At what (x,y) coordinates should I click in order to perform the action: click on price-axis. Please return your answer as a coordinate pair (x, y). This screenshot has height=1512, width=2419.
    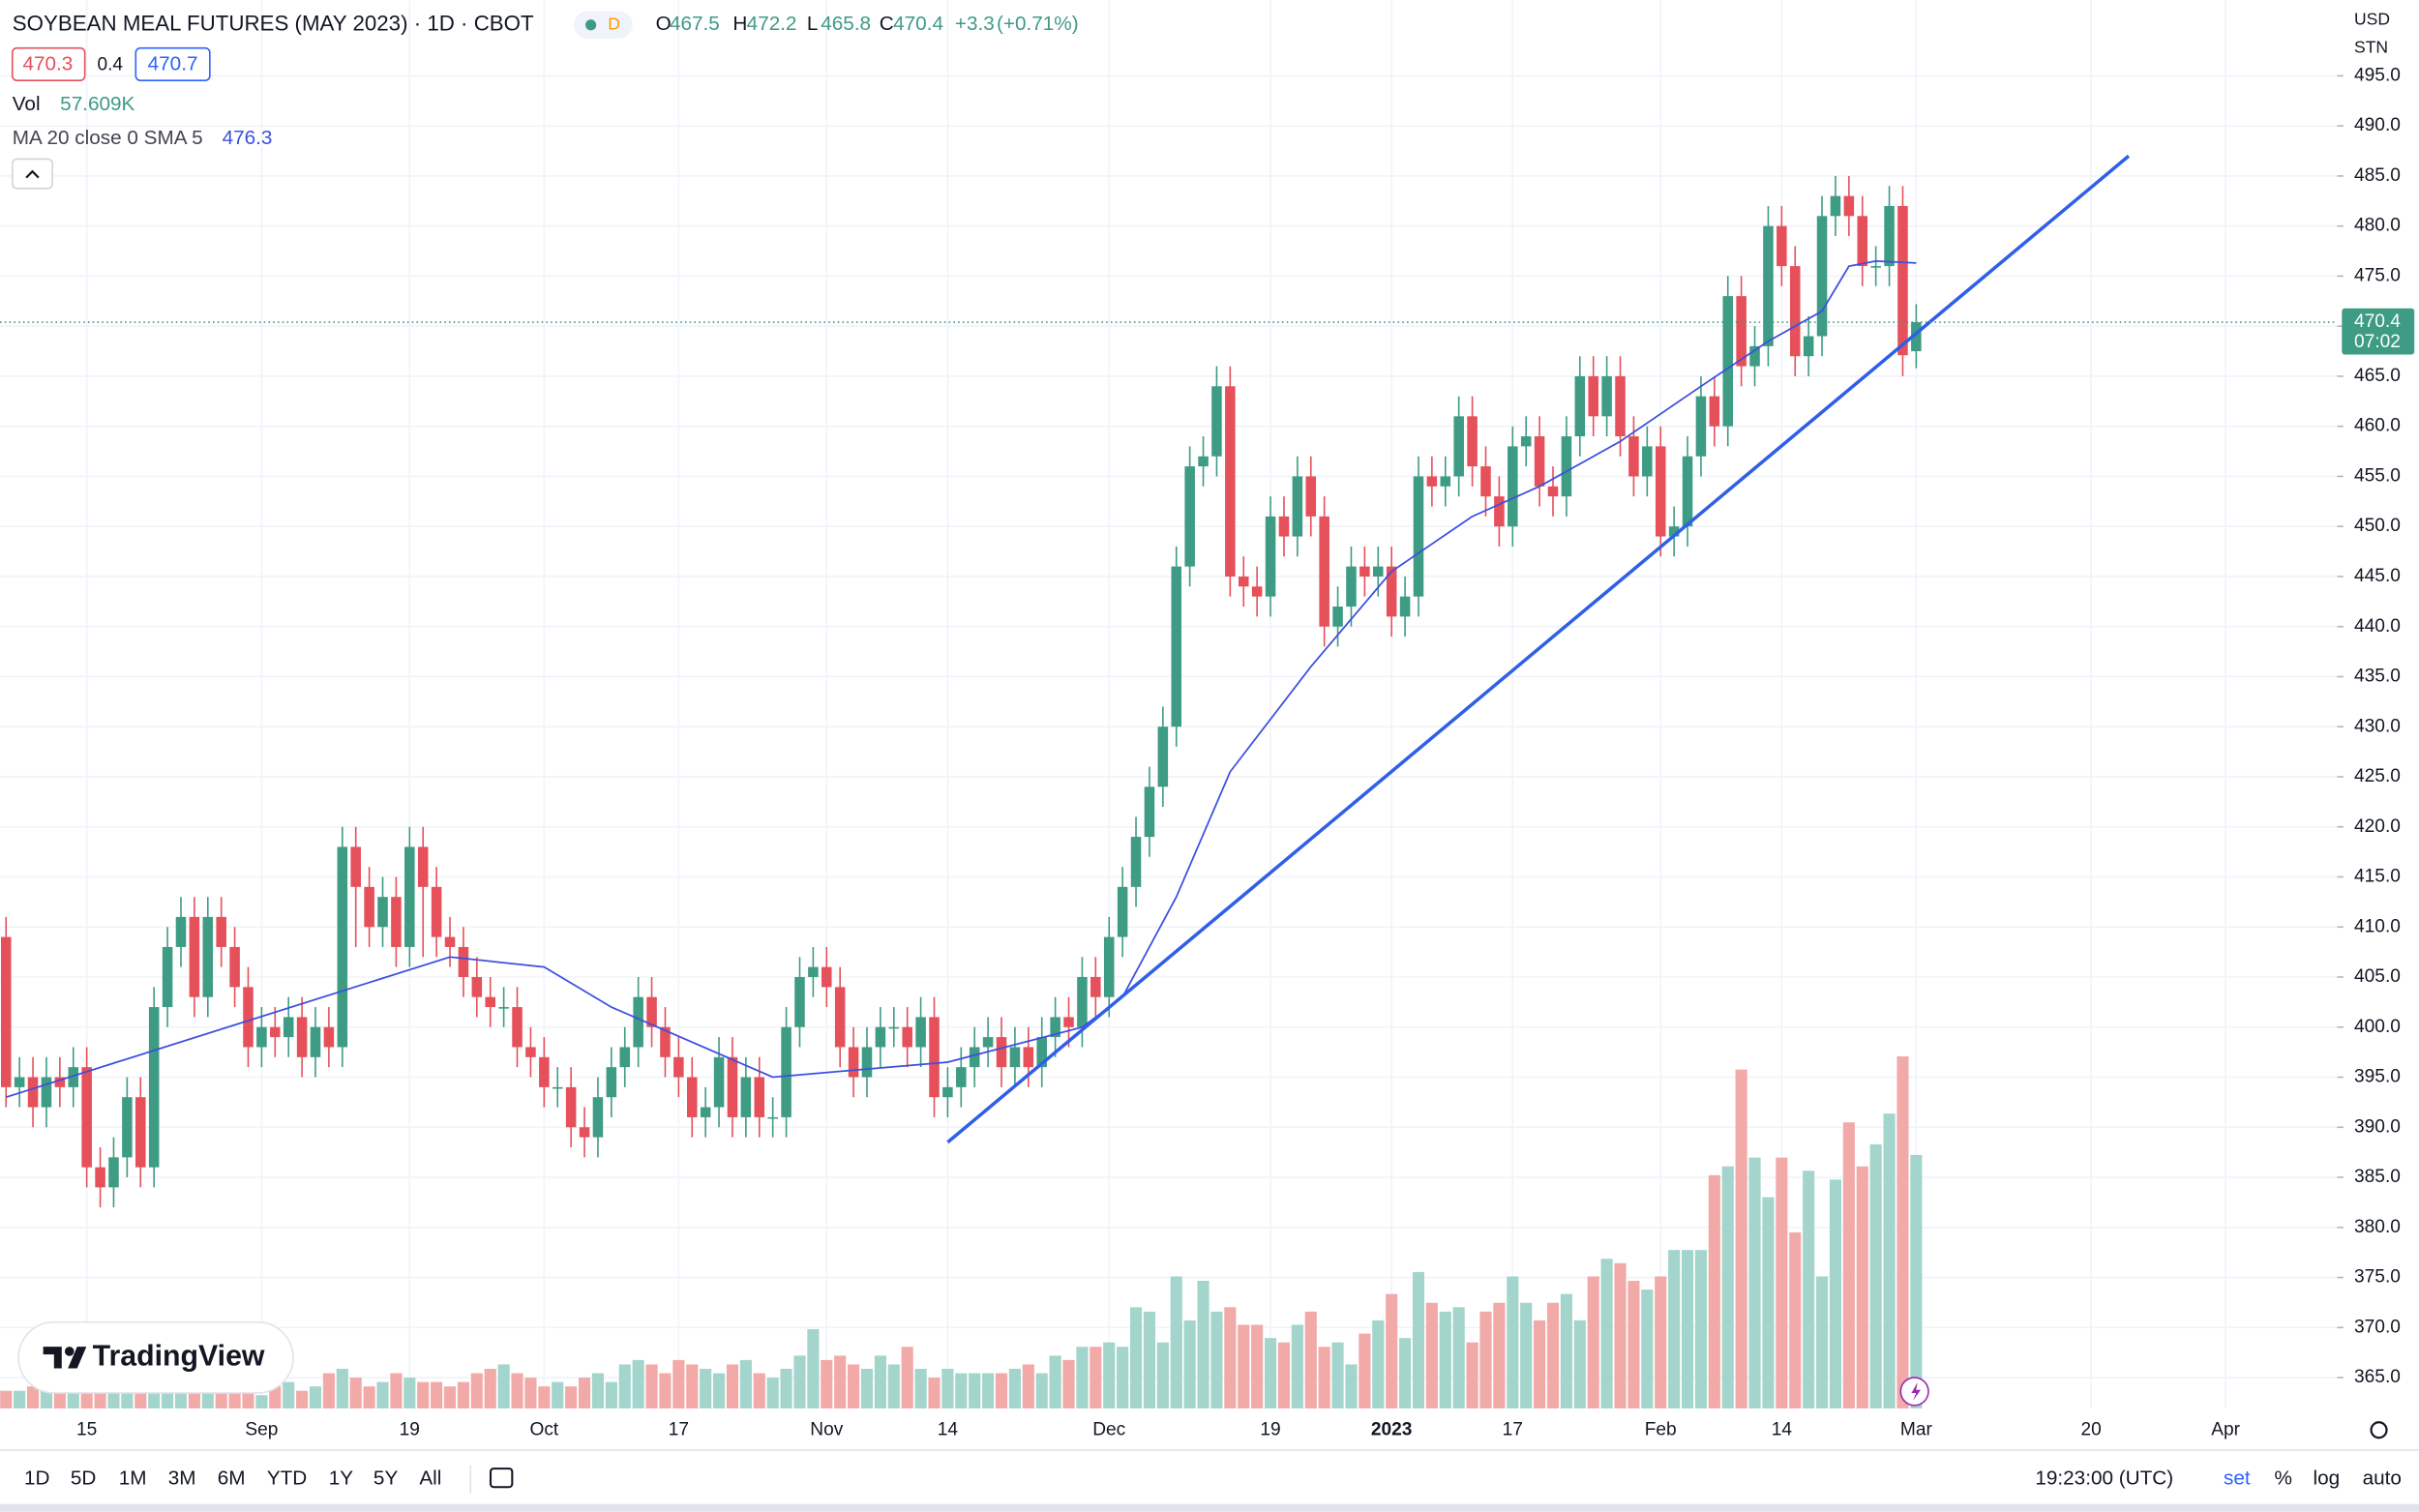
    Looking at the image, I should click on (2378, 704).